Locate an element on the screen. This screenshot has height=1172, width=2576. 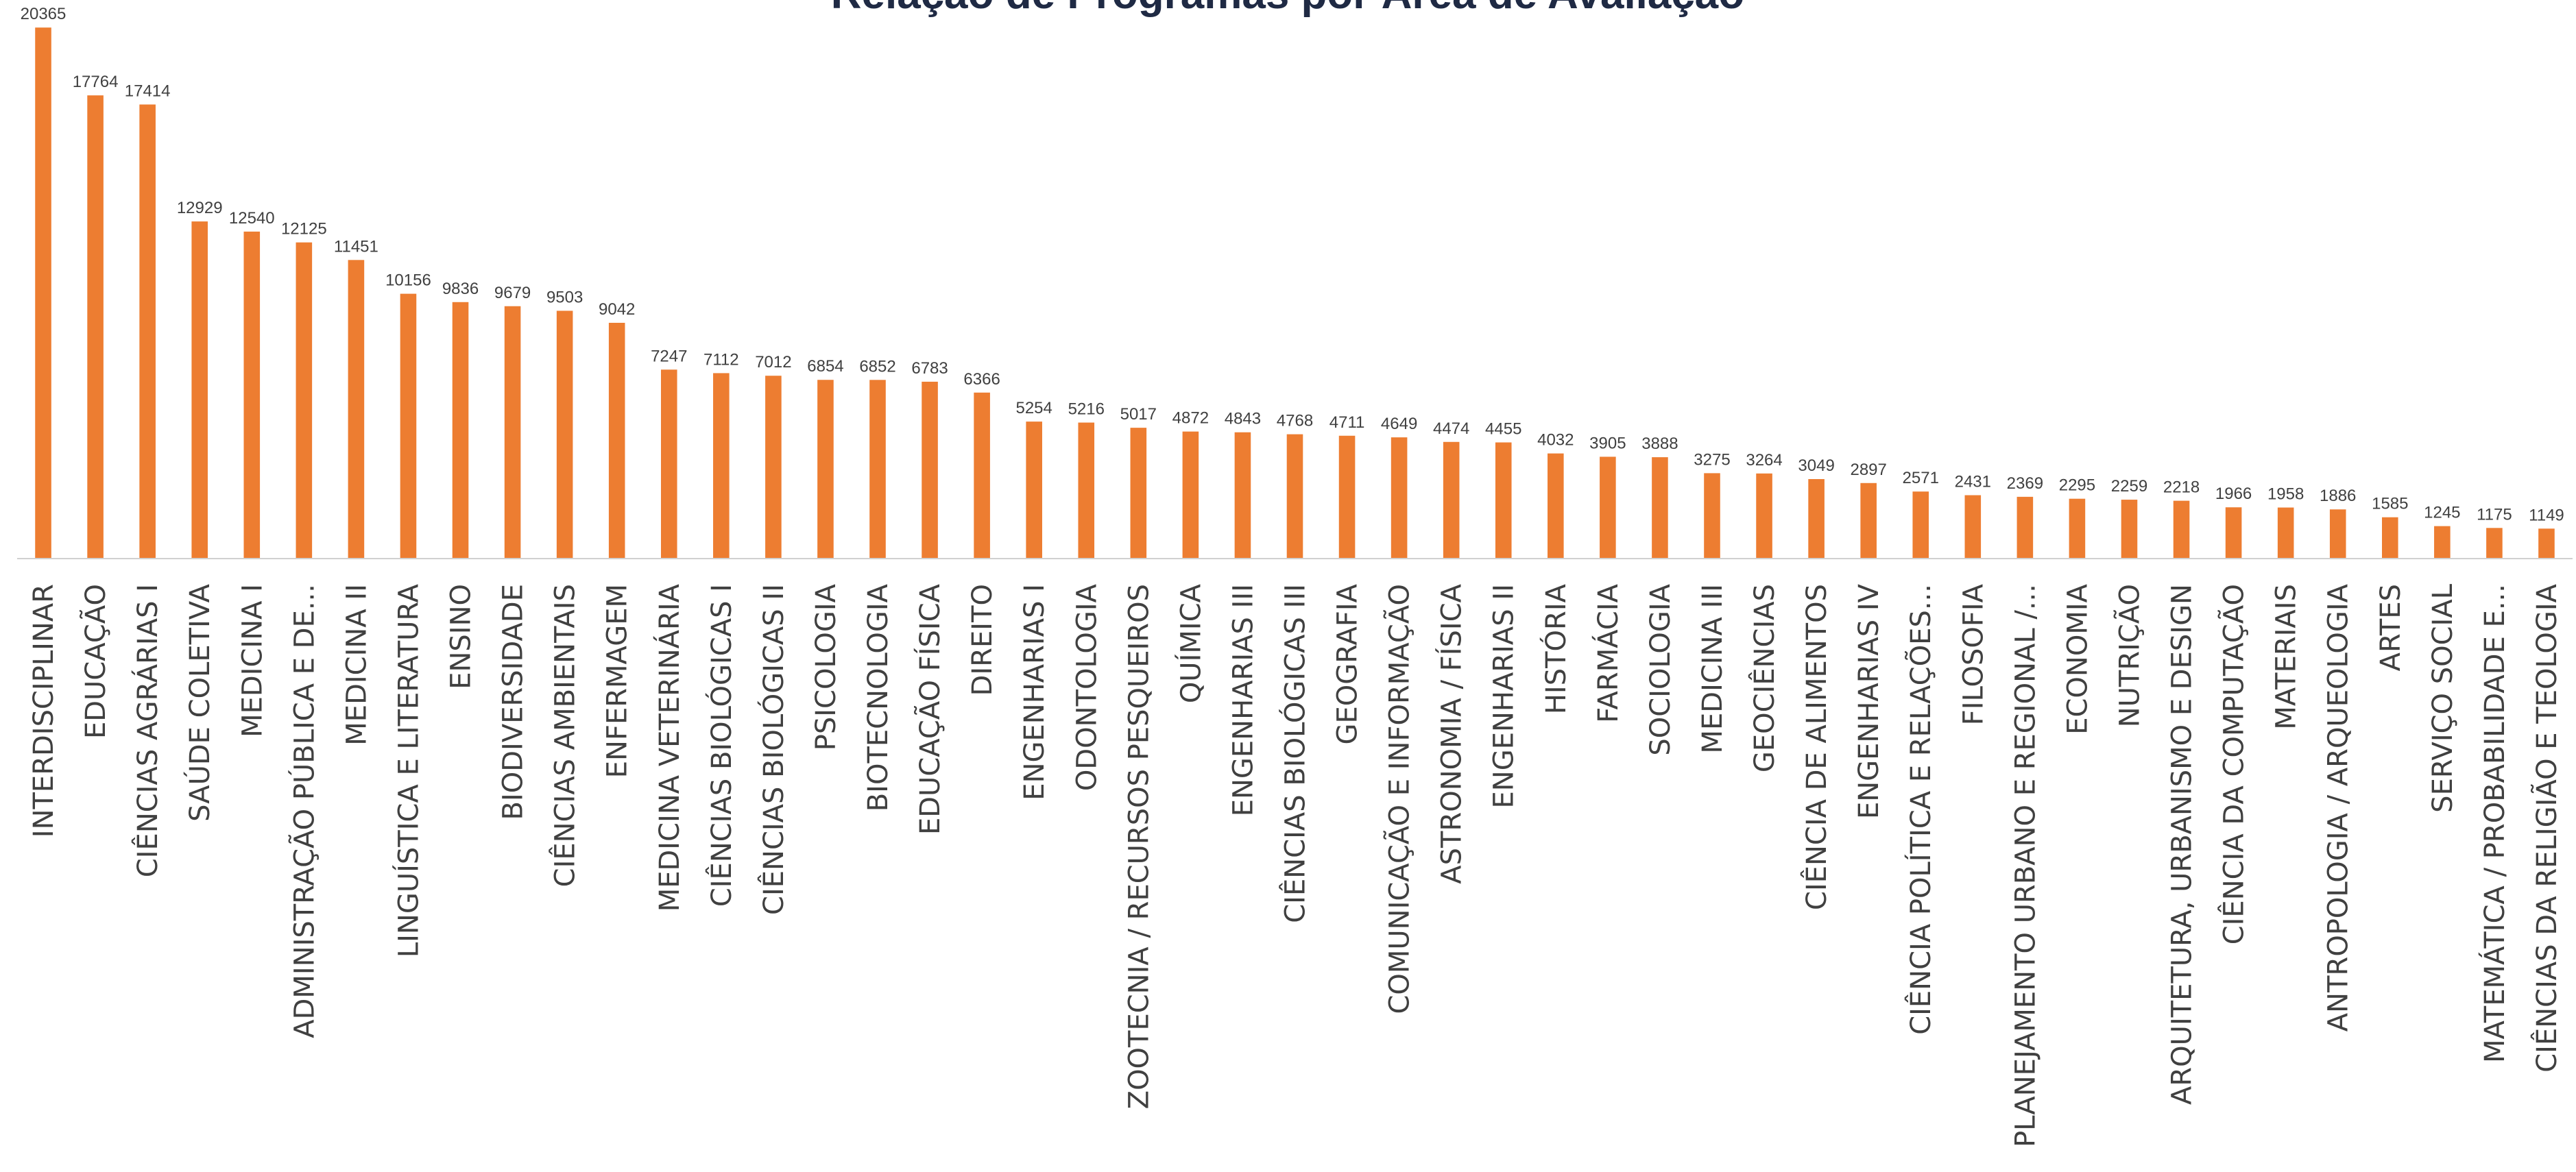
x-tick-label: EDUCAÇÃO is located at coordinates (95, 661).